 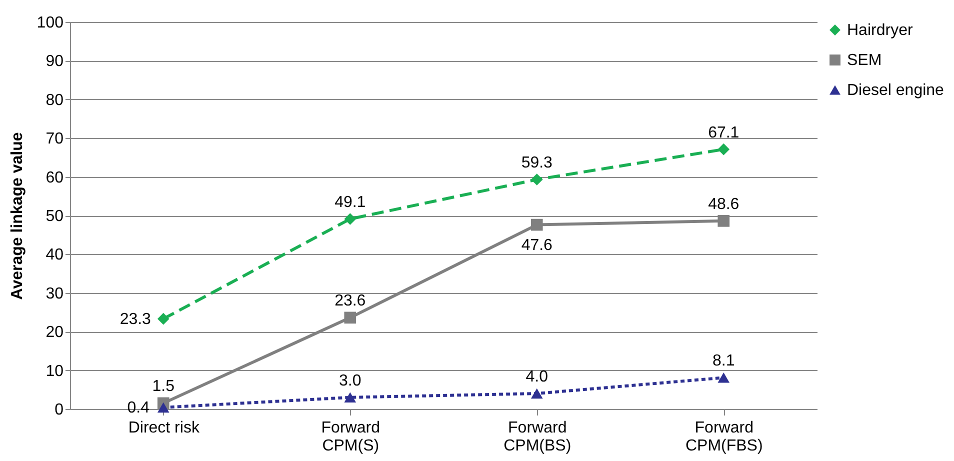 What do you see at coordinates (350, 437) in the screenshot?
I see `x-tick-label: Forward CPM(S)` at bounding box center [350, 437].